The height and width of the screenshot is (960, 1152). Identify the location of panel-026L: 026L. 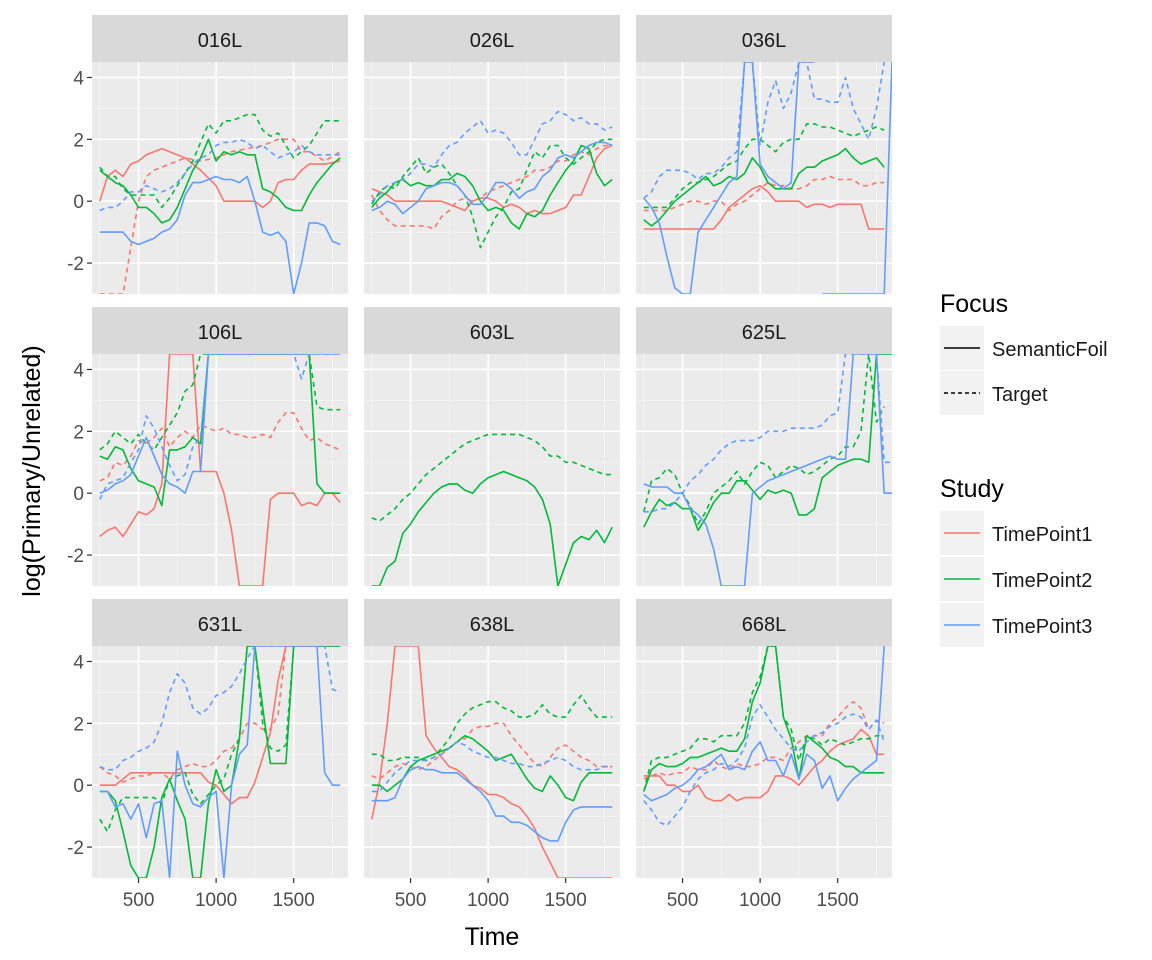
(492, 155).